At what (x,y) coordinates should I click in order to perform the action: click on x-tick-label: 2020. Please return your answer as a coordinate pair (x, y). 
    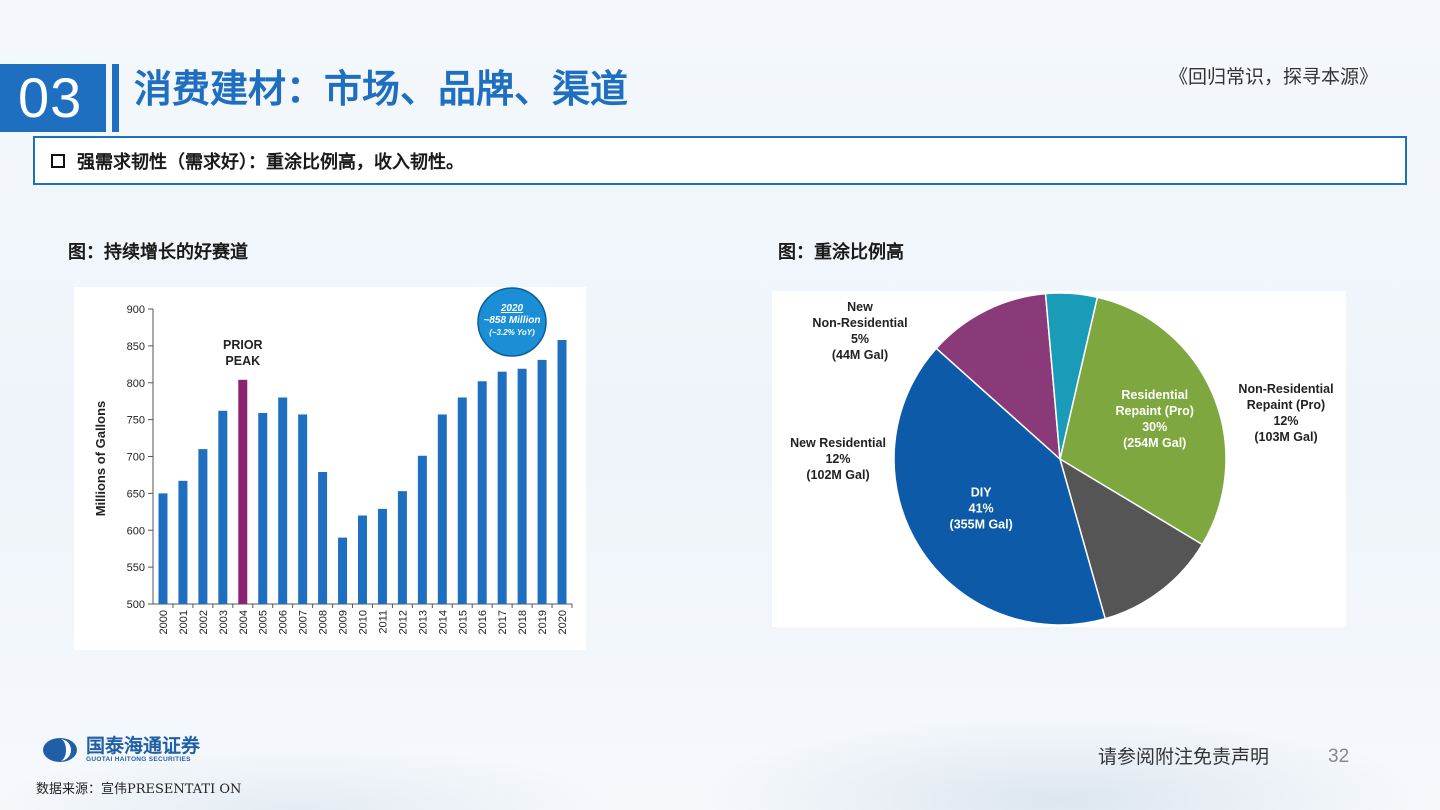
    Looking at the image, I should click on (563, 622).